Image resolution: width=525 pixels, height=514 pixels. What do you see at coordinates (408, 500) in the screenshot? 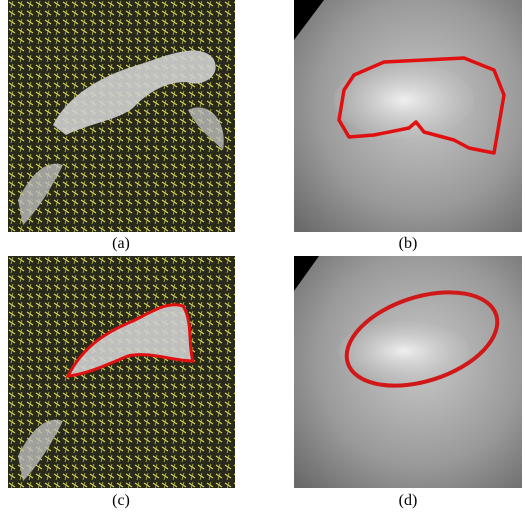
I see `panel-label: (d)` at bounding box center [408, 500].